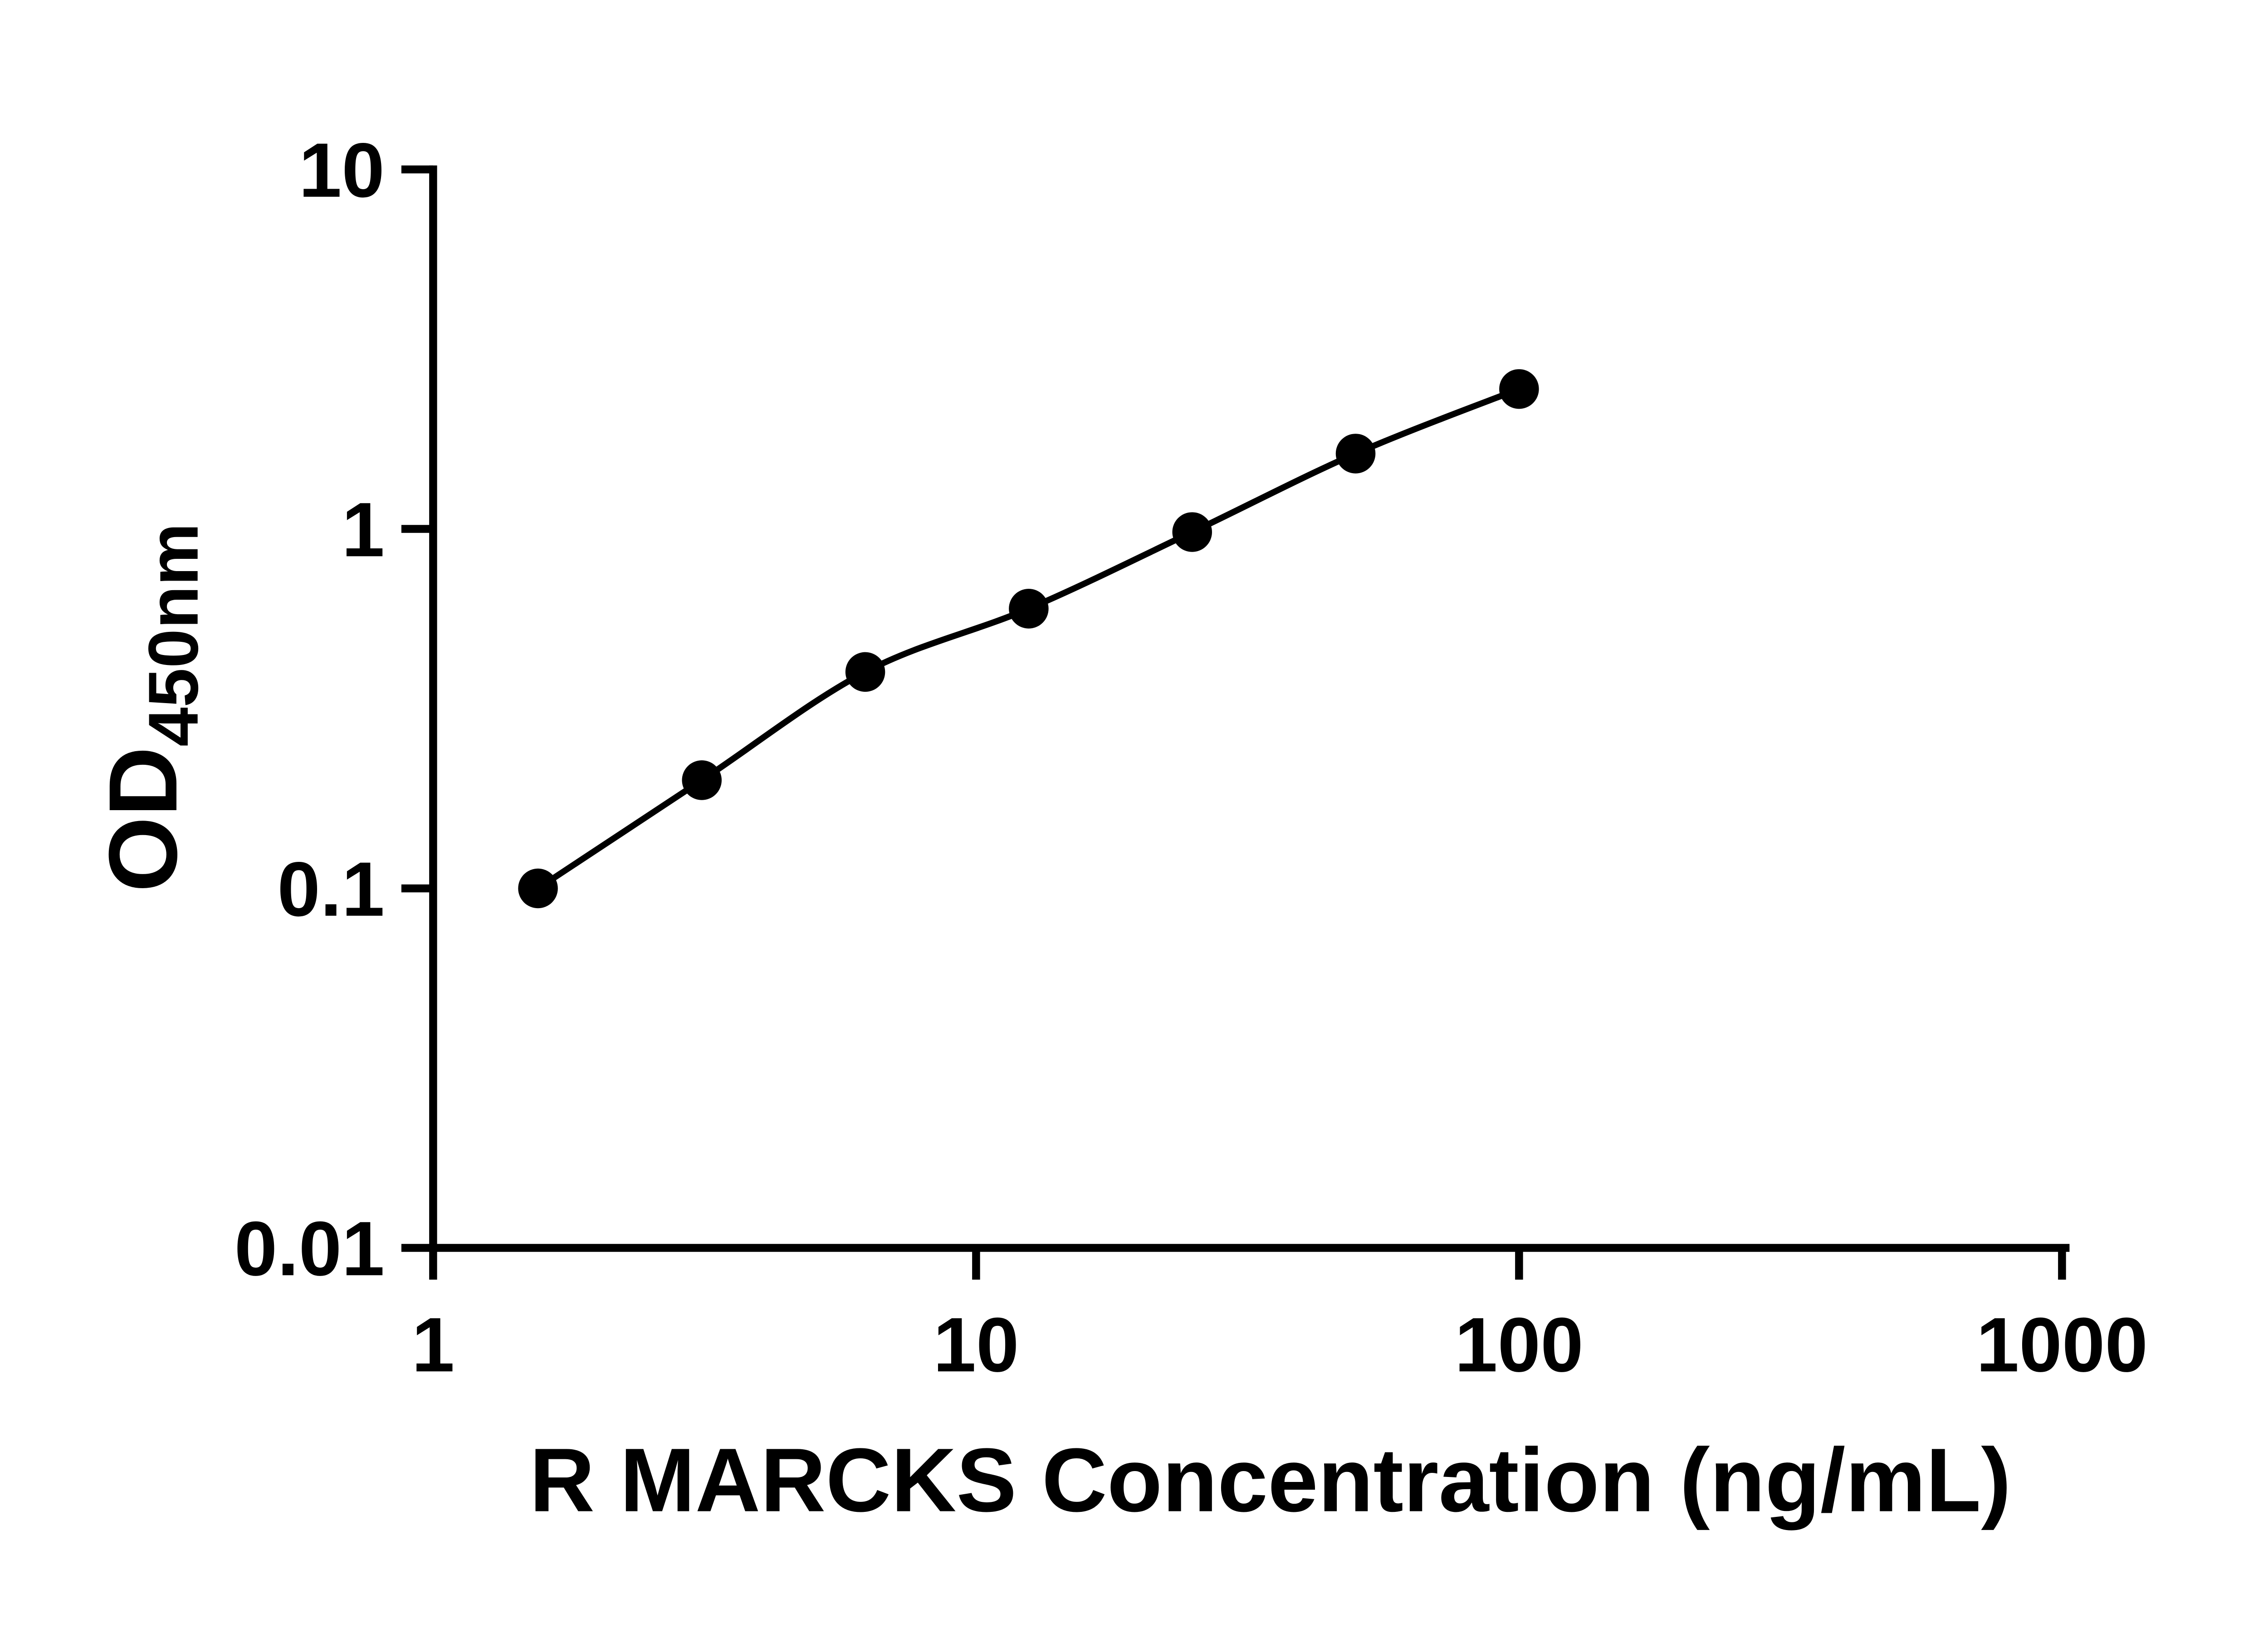 This screenshot has width=2268, height=1633. I want to click on x-axis-title: R MARCKS Concentration (ng/mL), so click(1270, 1480).